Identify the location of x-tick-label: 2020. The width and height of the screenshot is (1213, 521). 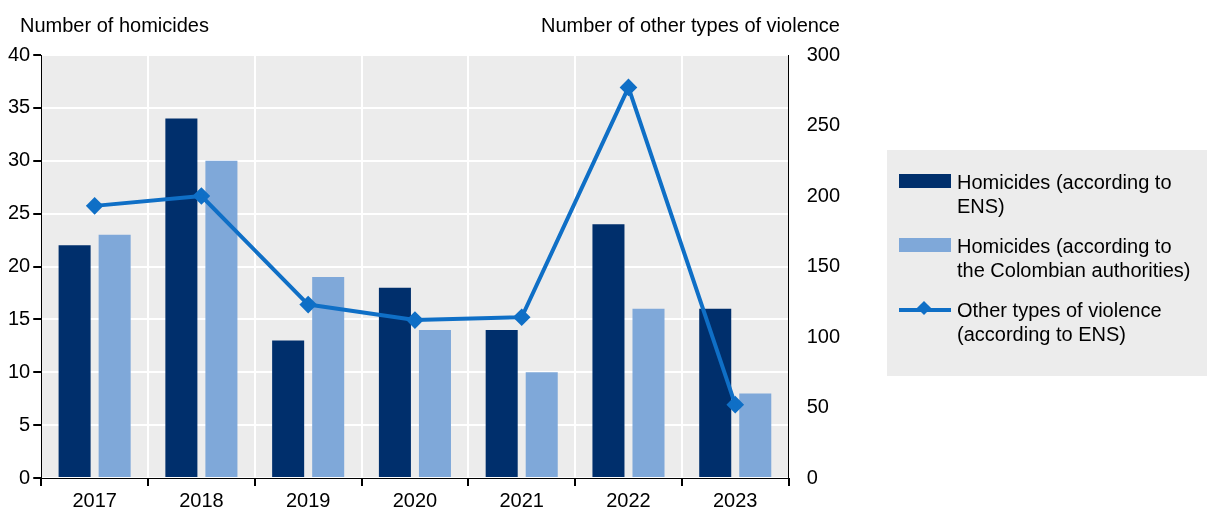
(415, 499).